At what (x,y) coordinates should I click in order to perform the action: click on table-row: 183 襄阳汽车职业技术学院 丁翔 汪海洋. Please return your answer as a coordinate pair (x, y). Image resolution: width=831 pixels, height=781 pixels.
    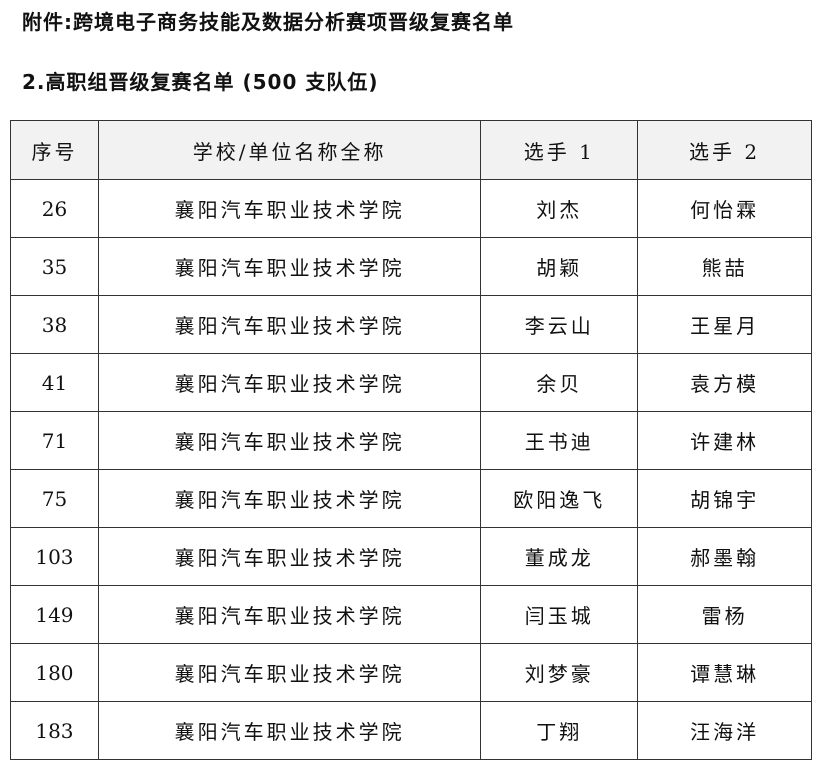
    Looking at the image, I should click on (411, 730).